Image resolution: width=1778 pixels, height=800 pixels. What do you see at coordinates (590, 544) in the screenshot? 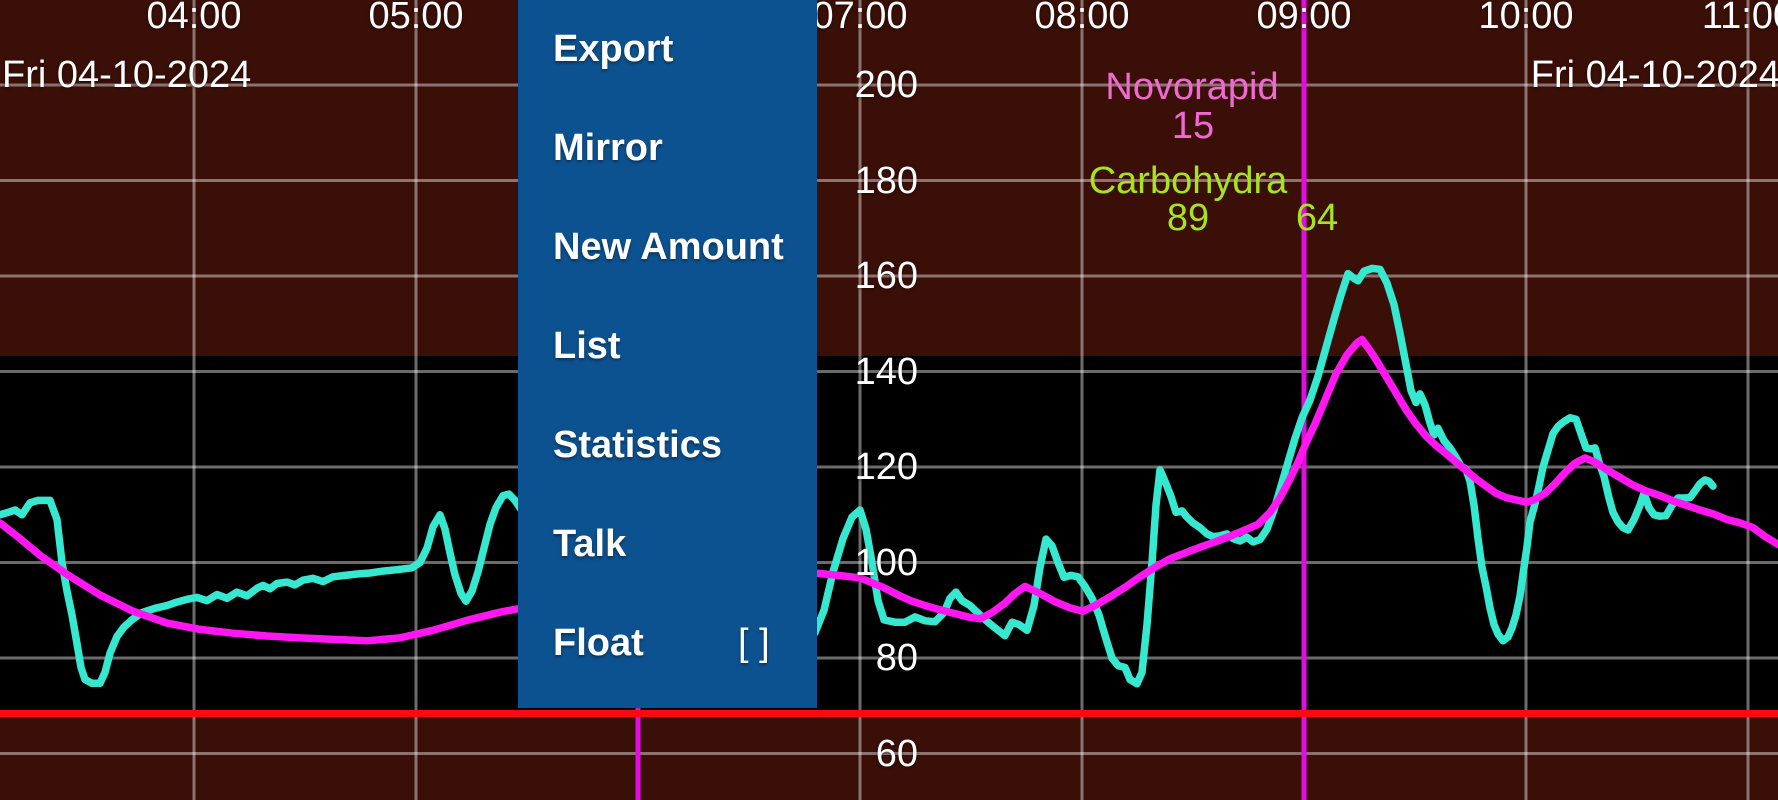
I see `menu-item-label: Talk` at bounding box center [590, 544].